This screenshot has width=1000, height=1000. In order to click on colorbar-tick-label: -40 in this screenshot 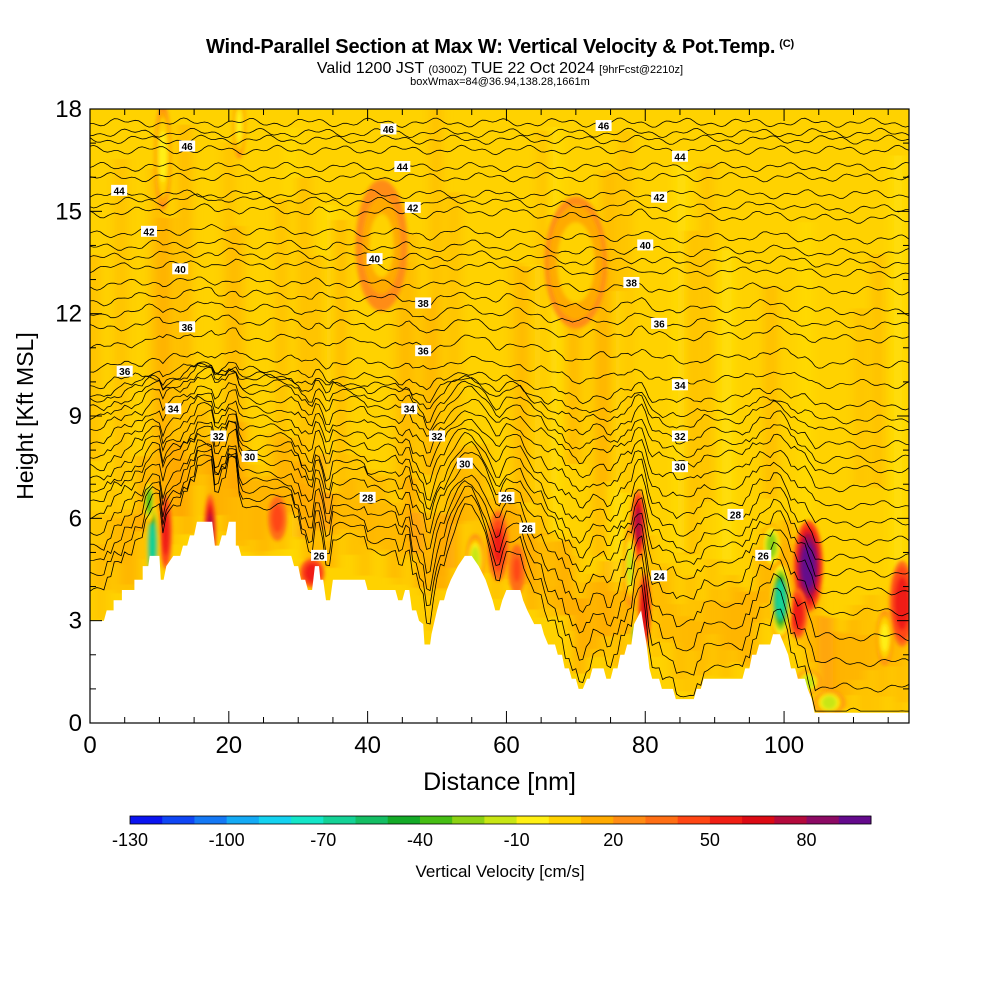, I will do `click(420, 840)`.